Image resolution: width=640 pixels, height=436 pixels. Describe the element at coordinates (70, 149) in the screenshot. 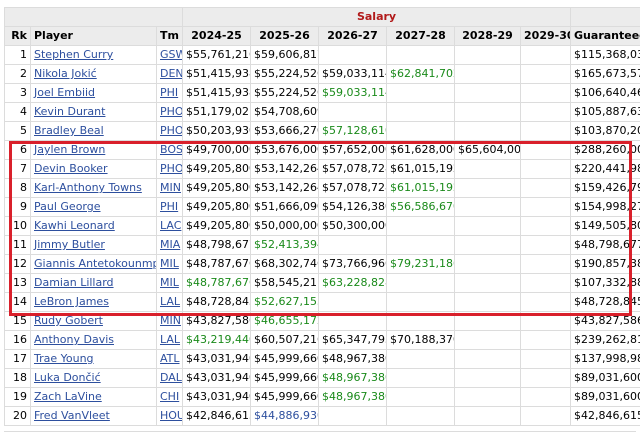

I see `player-link: Jaylen Brown` at that location.